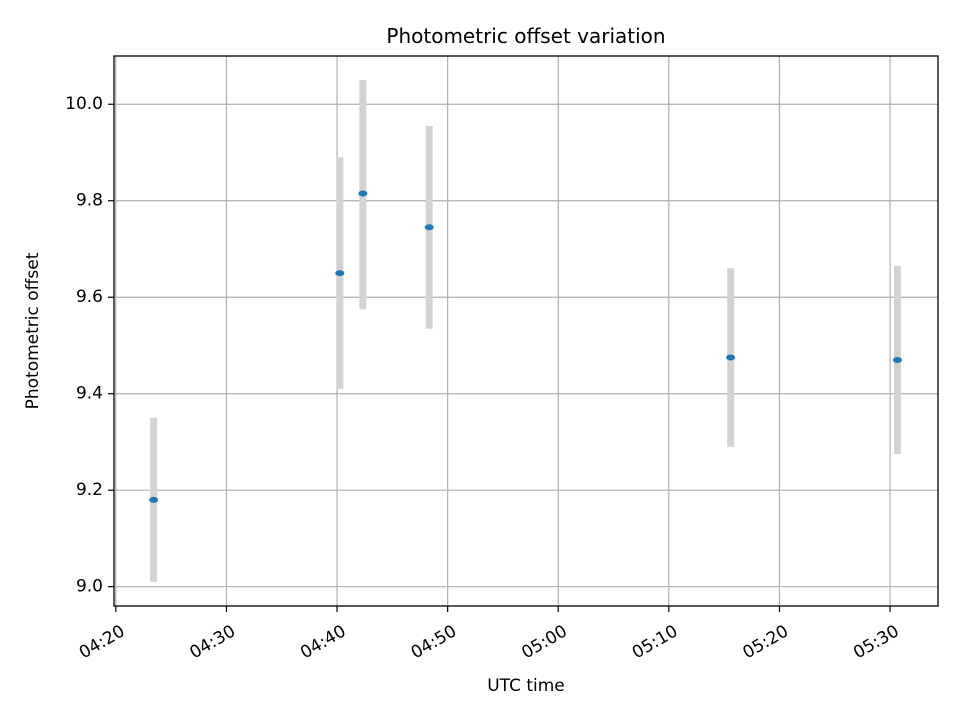 The image size is (960, 720). Describe the element at coordinates (89, 297) in the screenshot. I see `y-tick-label: 9.6` at that location.